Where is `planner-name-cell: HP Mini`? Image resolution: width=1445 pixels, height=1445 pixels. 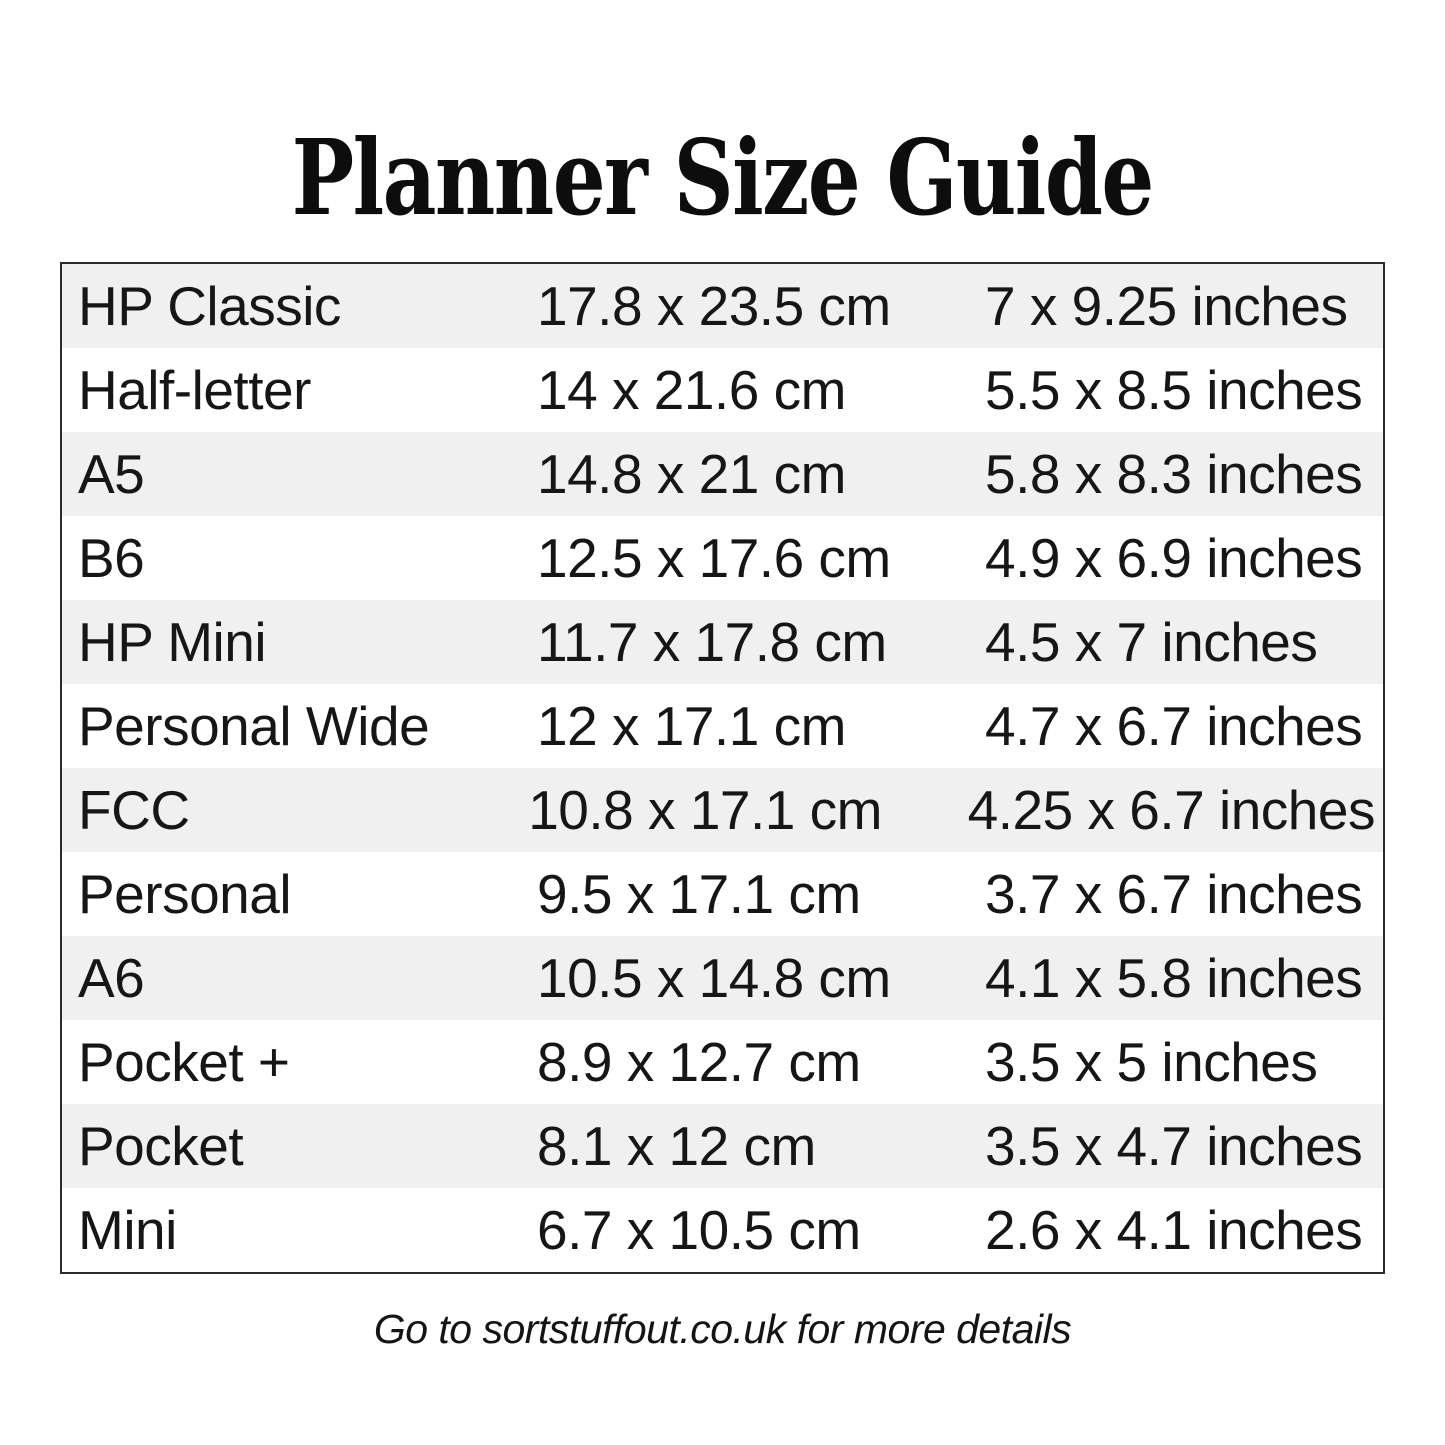
planner-name-cell: HP Mini is located at coordinates (172, 641).